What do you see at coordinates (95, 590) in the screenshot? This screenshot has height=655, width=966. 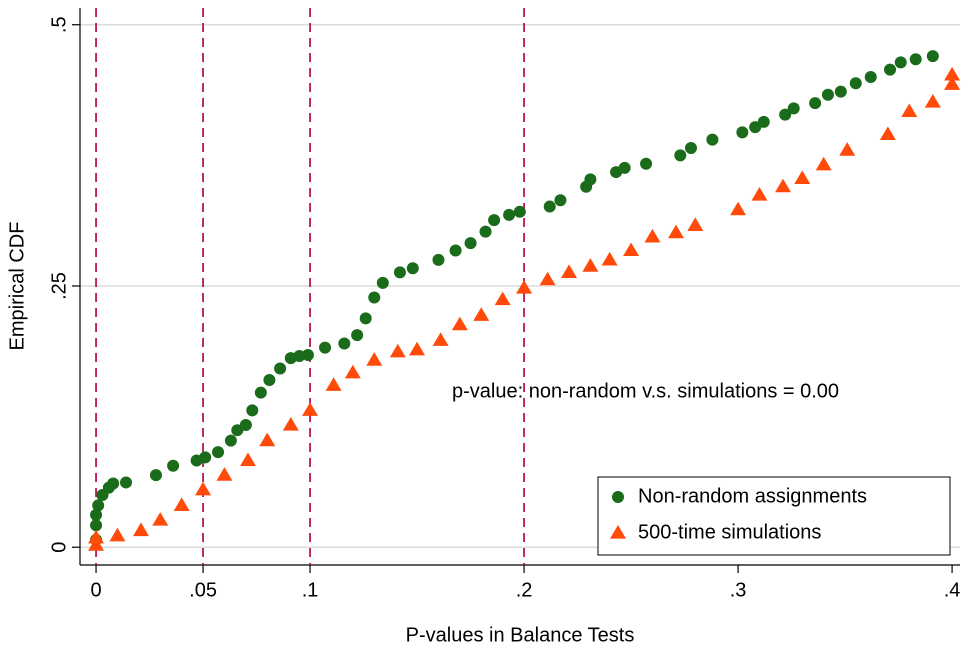 I see `x-tick-label: 0` at bounding box center [95, 590].